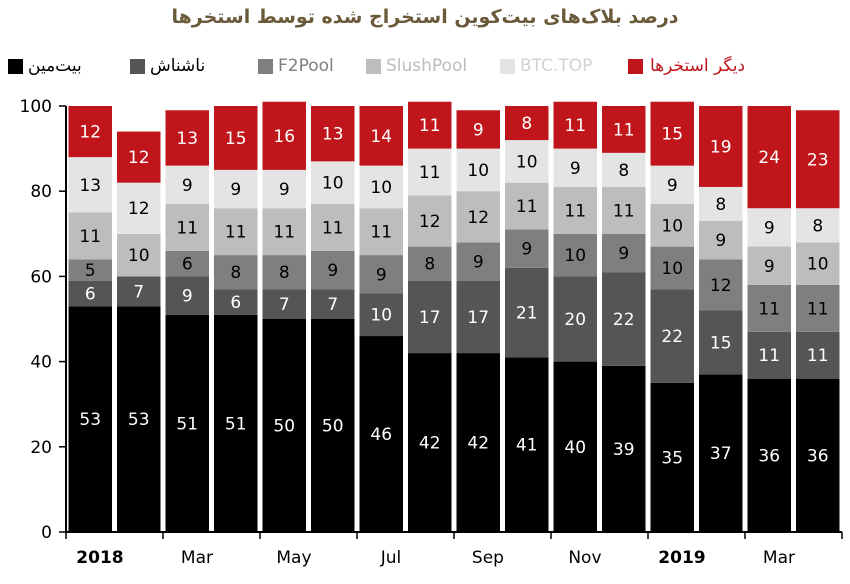 The image size is (850, 584). What do you see at coordinates (15, 66) in the screenshot?
I see `legend-swatch-bitmain` at bounding box center [15, 66].